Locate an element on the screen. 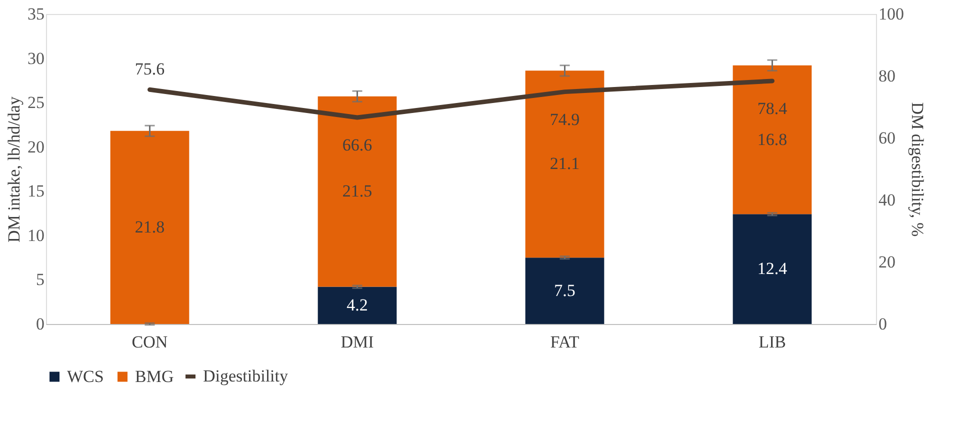  data-label: 4.2 is located at coordinates (357, 304).